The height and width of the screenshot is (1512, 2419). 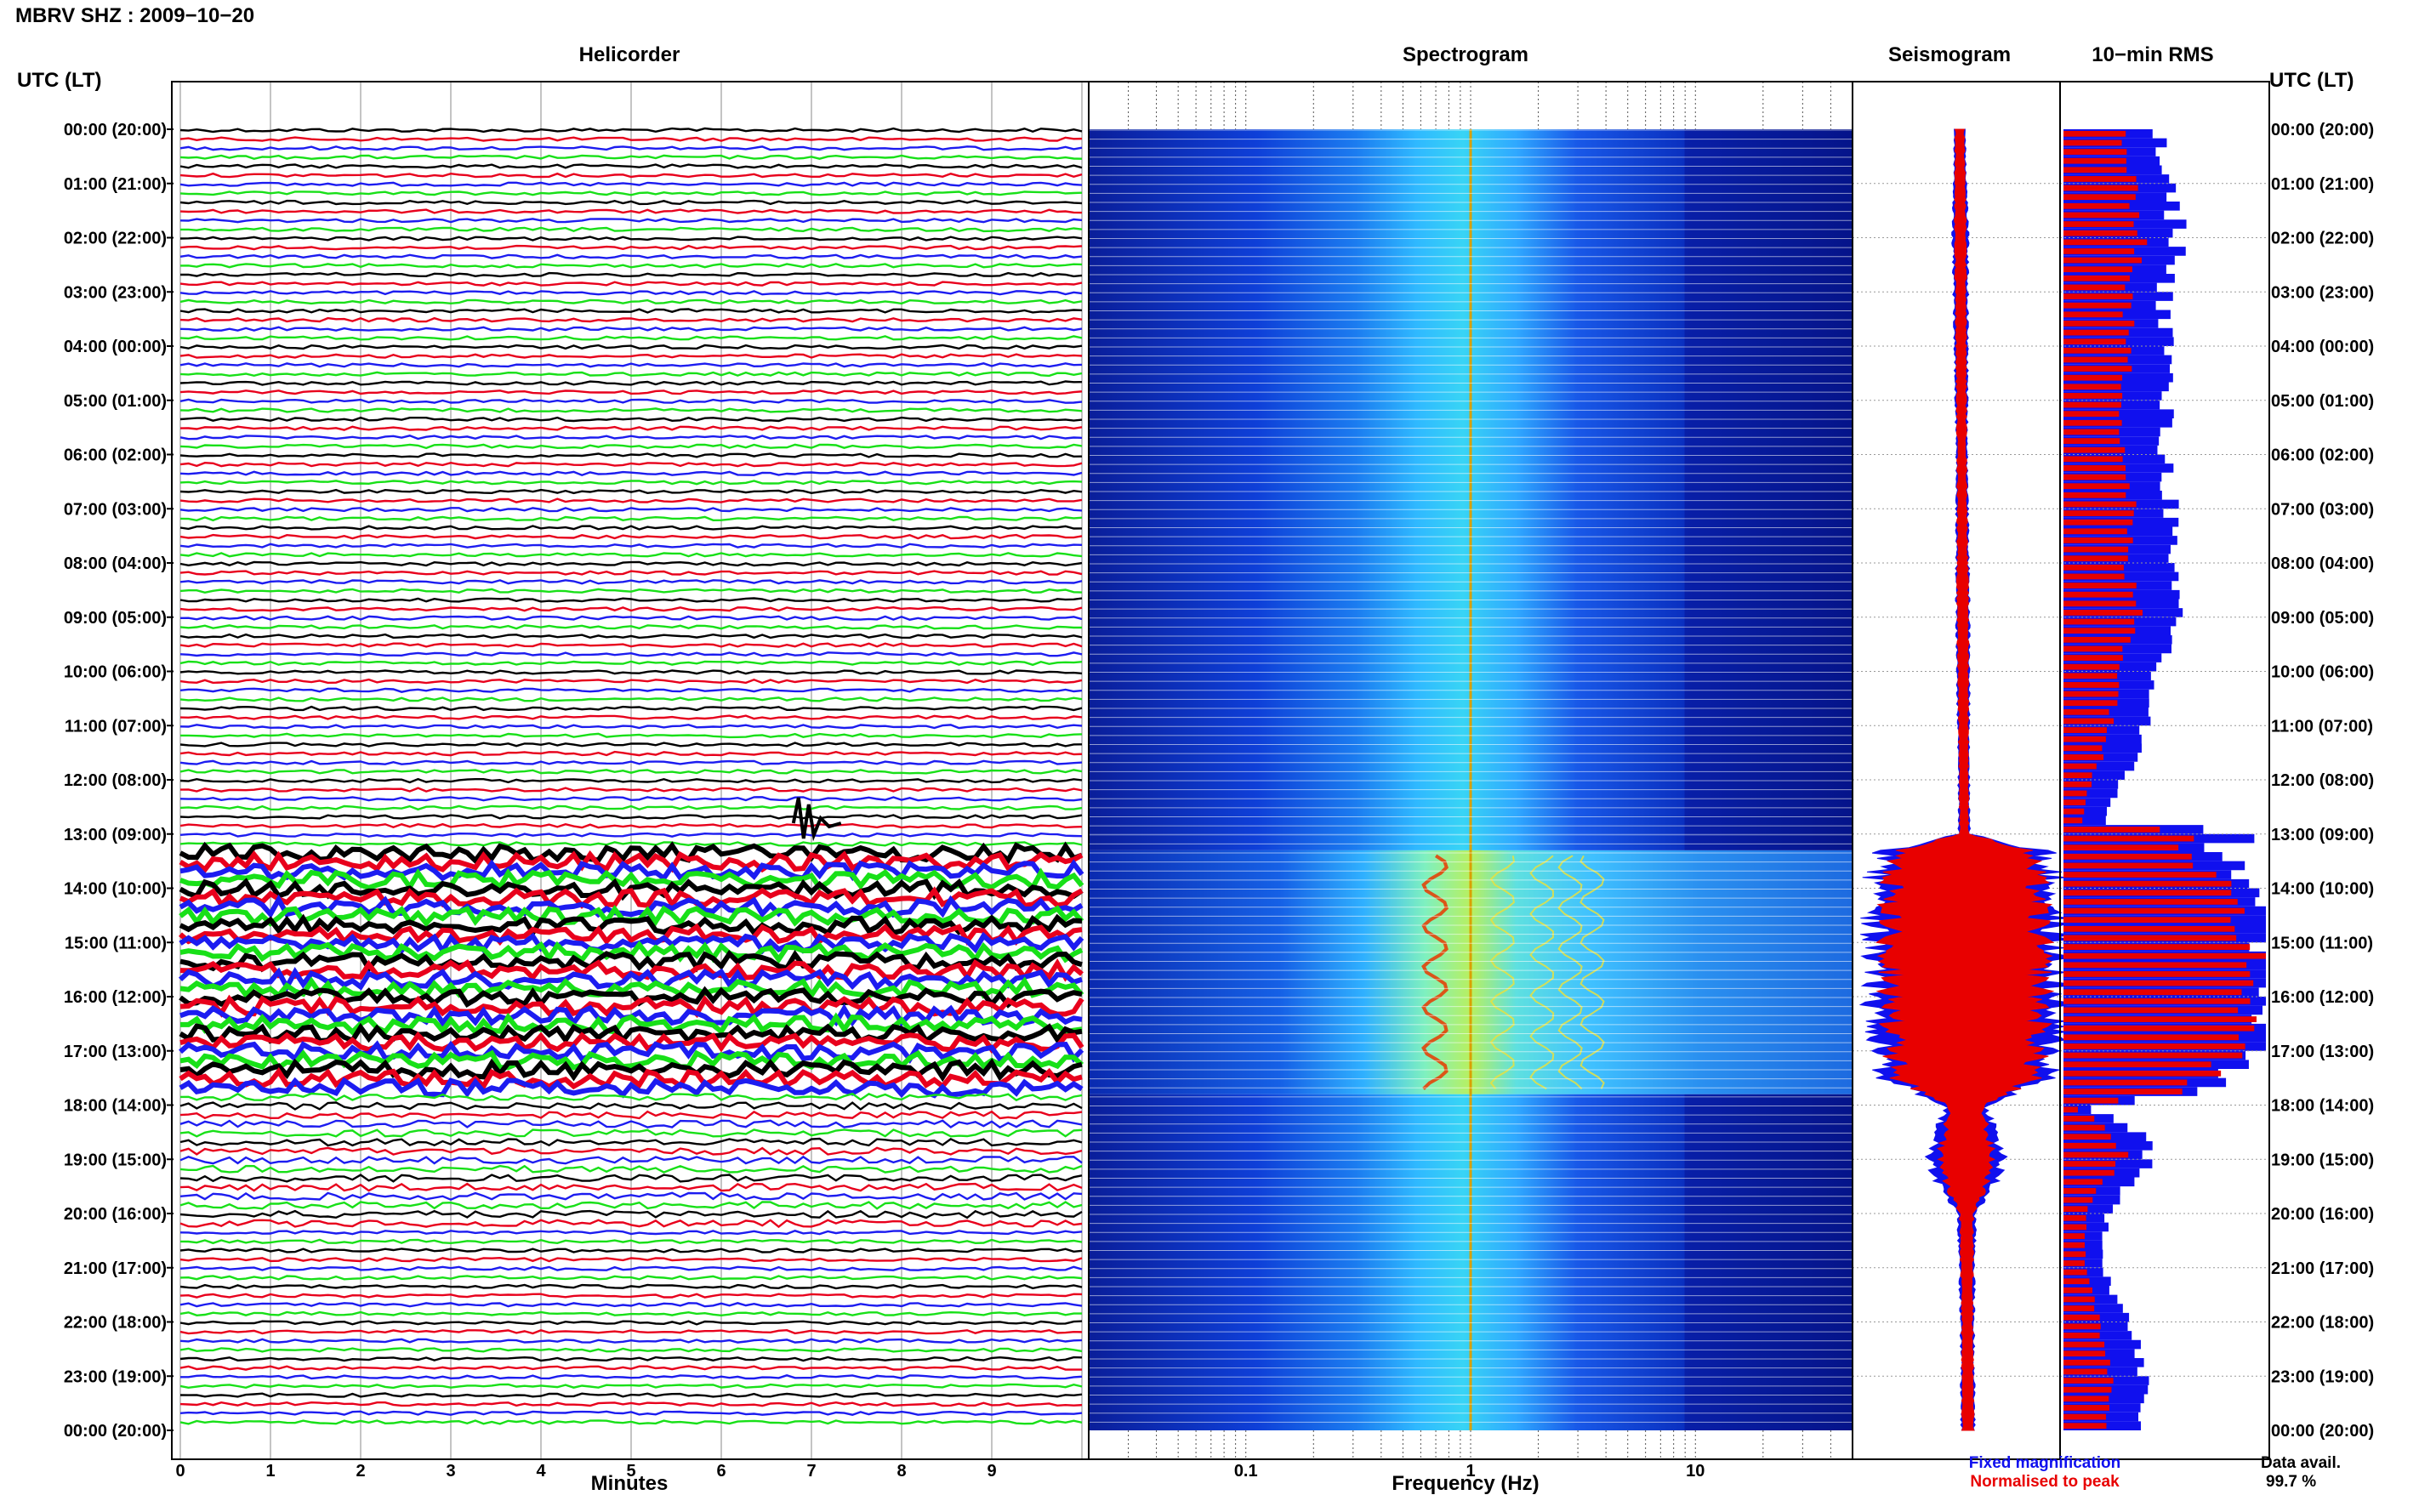 What do you see at coordinates (115, 563) in the screenshot?
I see `time-label-left: 08:00 (04:00)` at bounding box center [115, 563].